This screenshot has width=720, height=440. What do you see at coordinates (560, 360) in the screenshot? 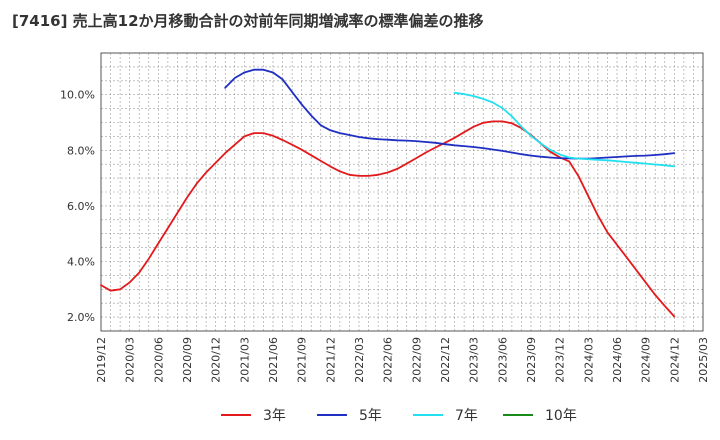
I see `x-tick-label: 2023/12` at bounding box center [560, 360].